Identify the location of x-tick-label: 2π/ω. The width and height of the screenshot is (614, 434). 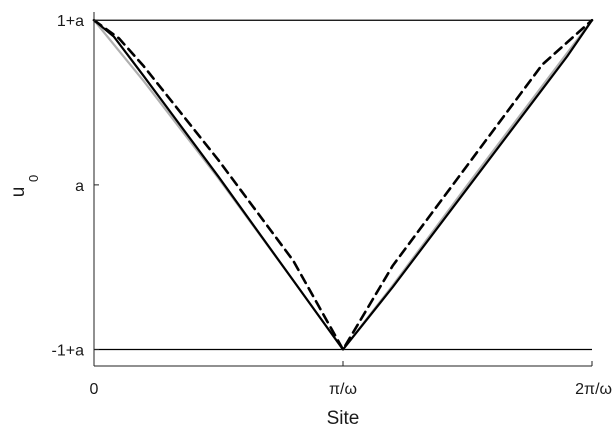
(593, 389).